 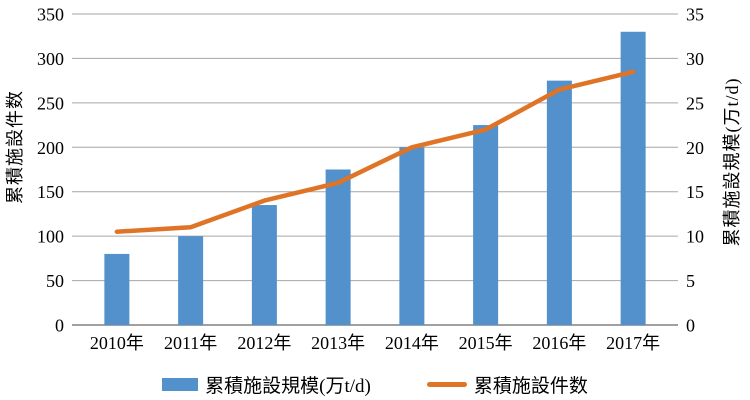 I want to click on x-axis-label: 2011年, so click(x=190, y=343).